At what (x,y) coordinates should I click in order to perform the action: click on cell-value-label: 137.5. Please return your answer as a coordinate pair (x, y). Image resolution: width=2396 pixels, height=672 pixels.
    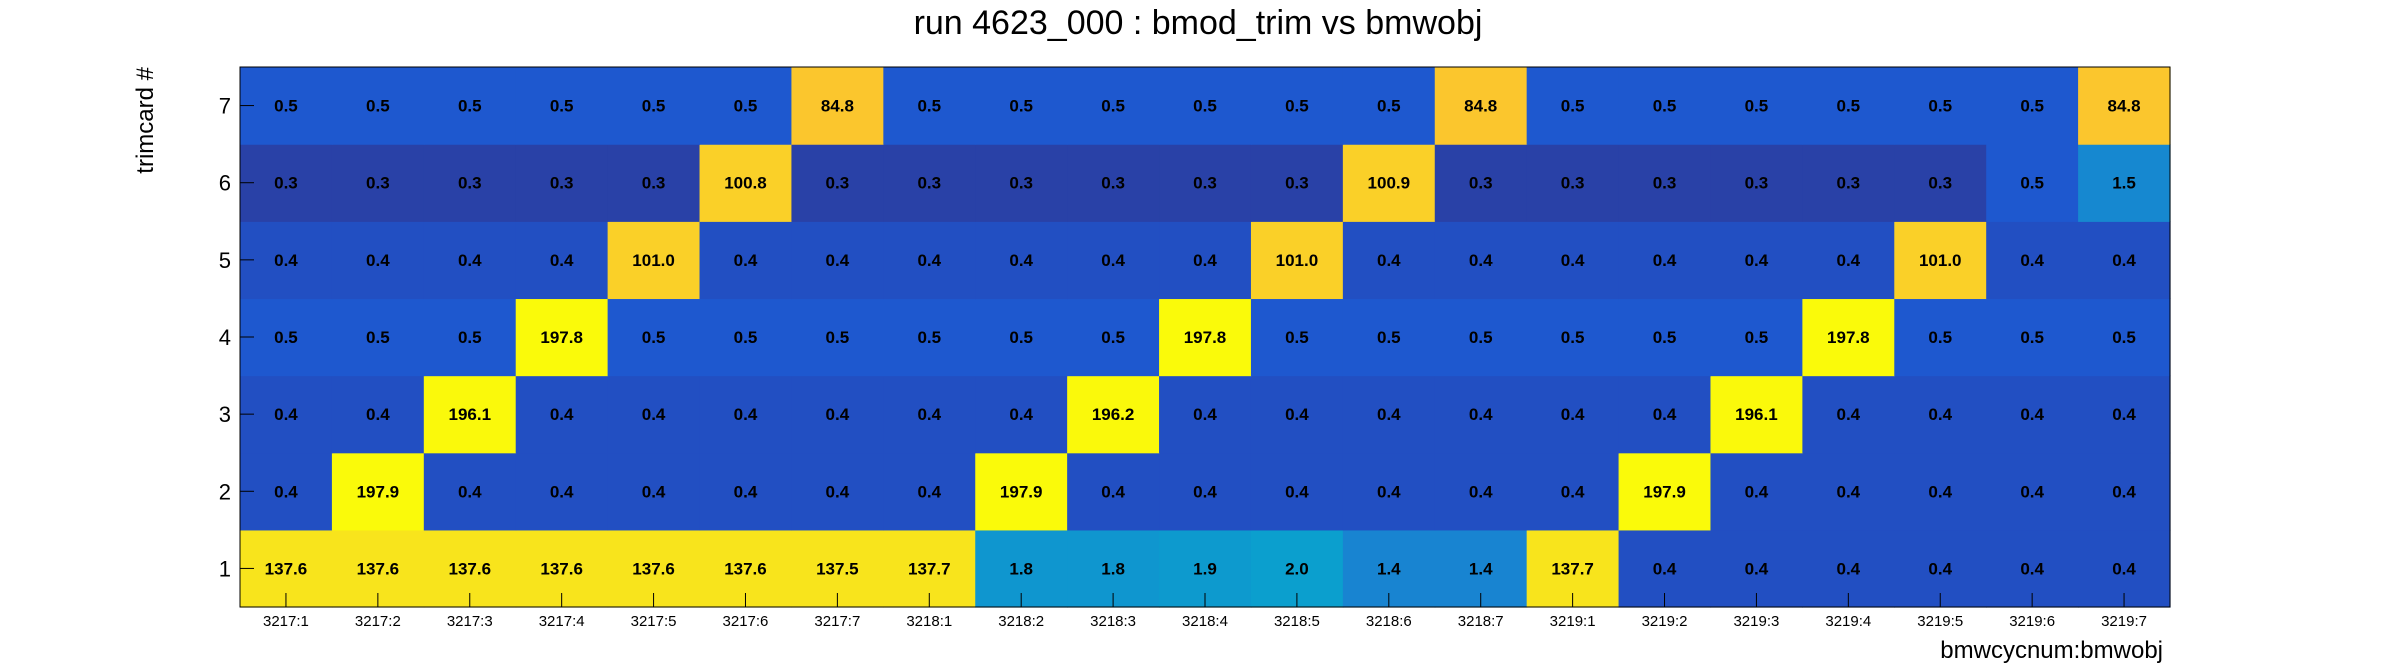
    Looking at the image, I should click on (837, 568).